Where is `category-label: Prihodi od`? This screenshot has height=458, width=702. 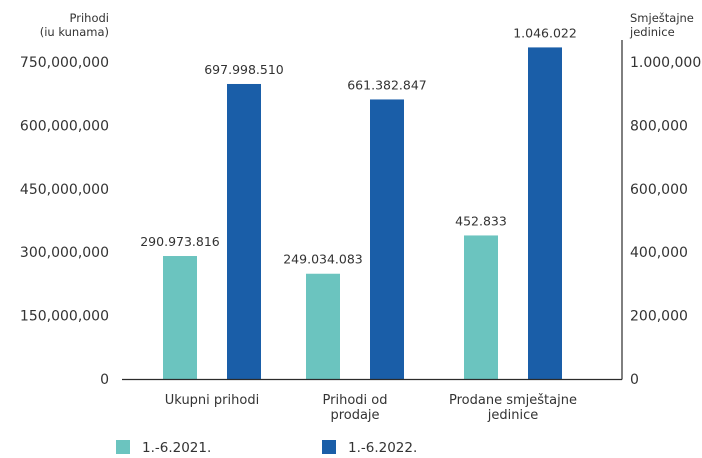
category-label: Prihodi od is located at coordinates (355, 400).